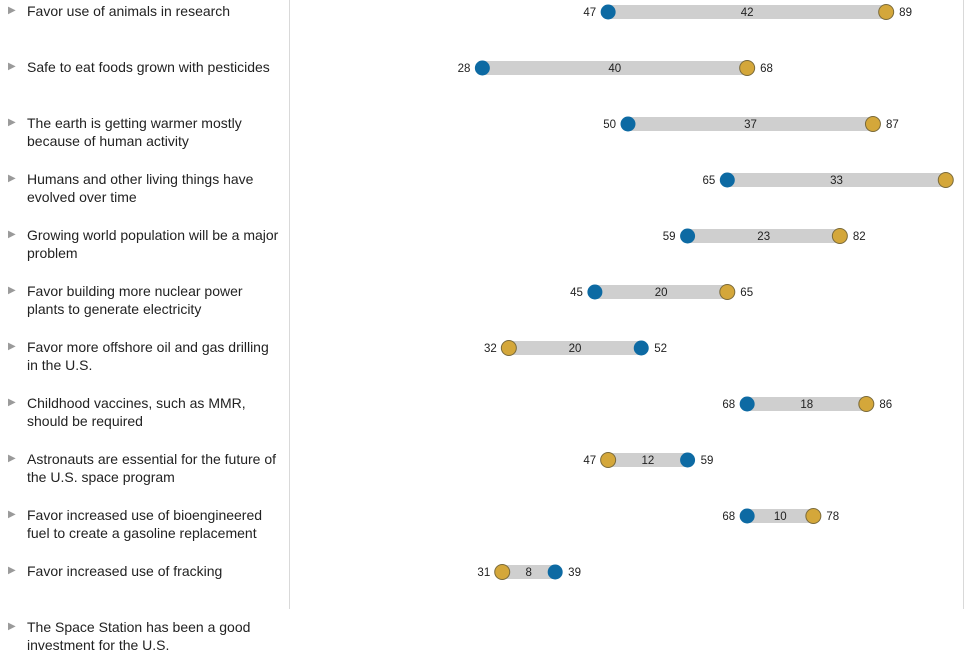  Describe the element at coordinates (576, 293) in the screenshot. I see `blue-value-label: 45` at that location.